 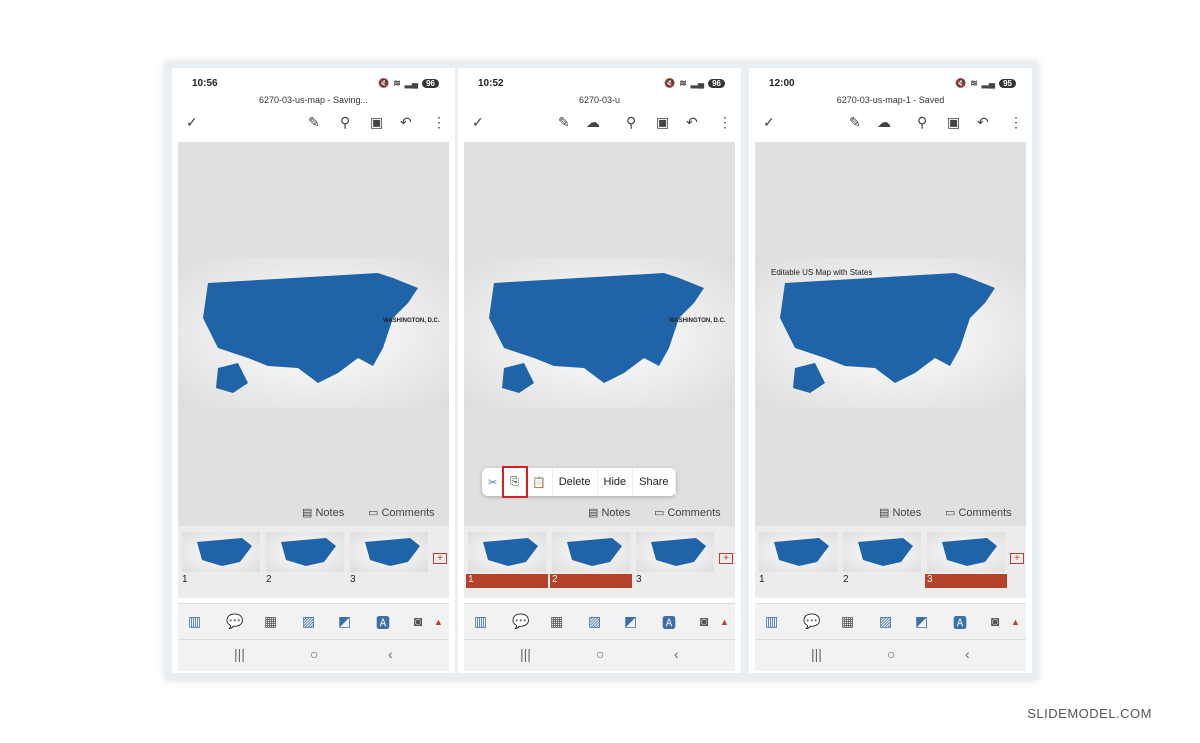 I want to click on slide-thumbnails: 1 2 3 +, so click(x=890, y=562).